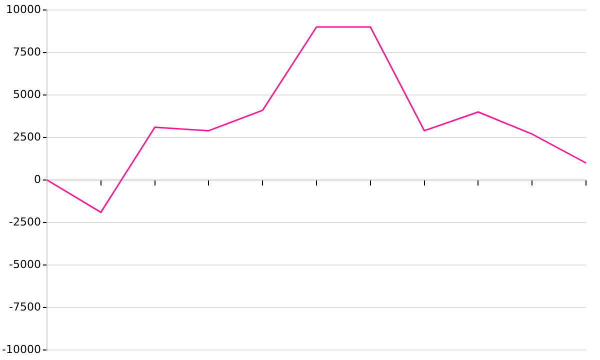 This screenshot has width=600, height=360. Describe the element at coordinates (21, 349) in the screenshot. I see `y-tick-label: -10000` at that location.